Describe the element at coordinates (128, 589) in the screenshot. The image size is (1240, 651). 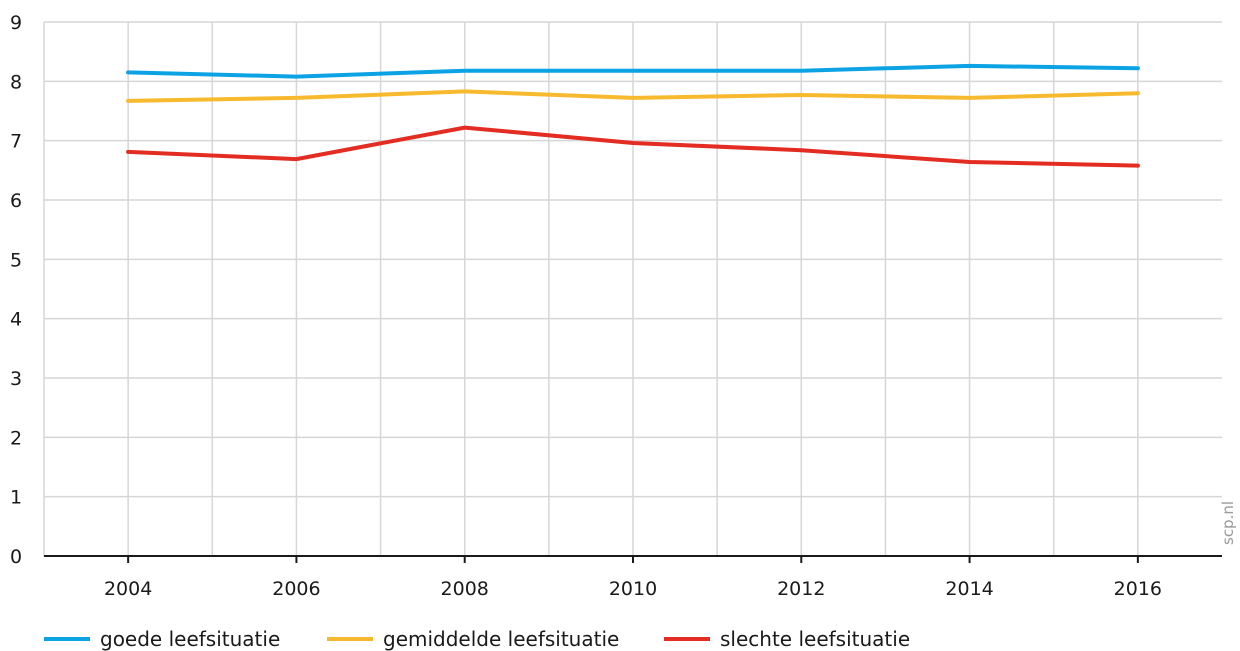
I see `x-tick-label: 2004` at that location.